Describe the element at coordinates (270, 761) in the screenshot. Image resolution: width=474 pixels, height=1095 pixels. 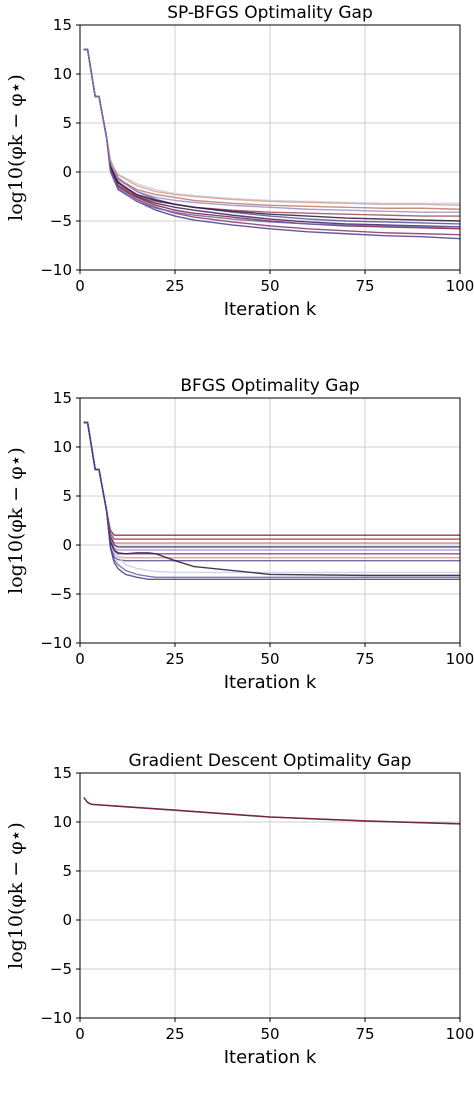
I see `chart-title: Gradient Descent Optimality Gap` at that location.